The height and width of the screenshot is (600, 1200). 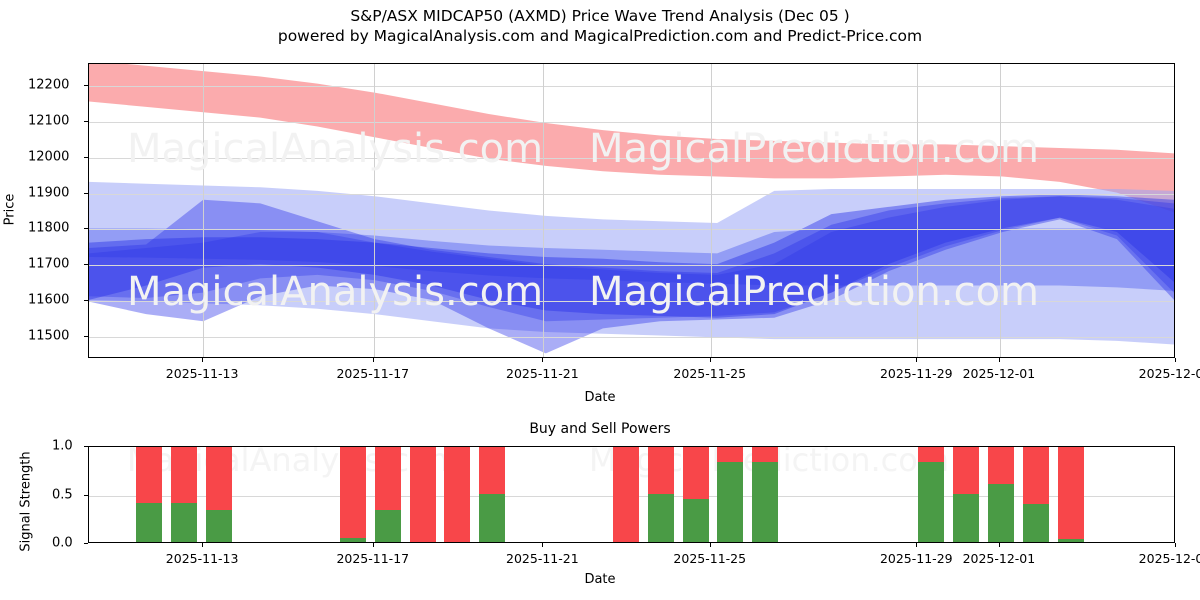 I want to click on price-ytick-label: 12100, so click(x=49, y=121).